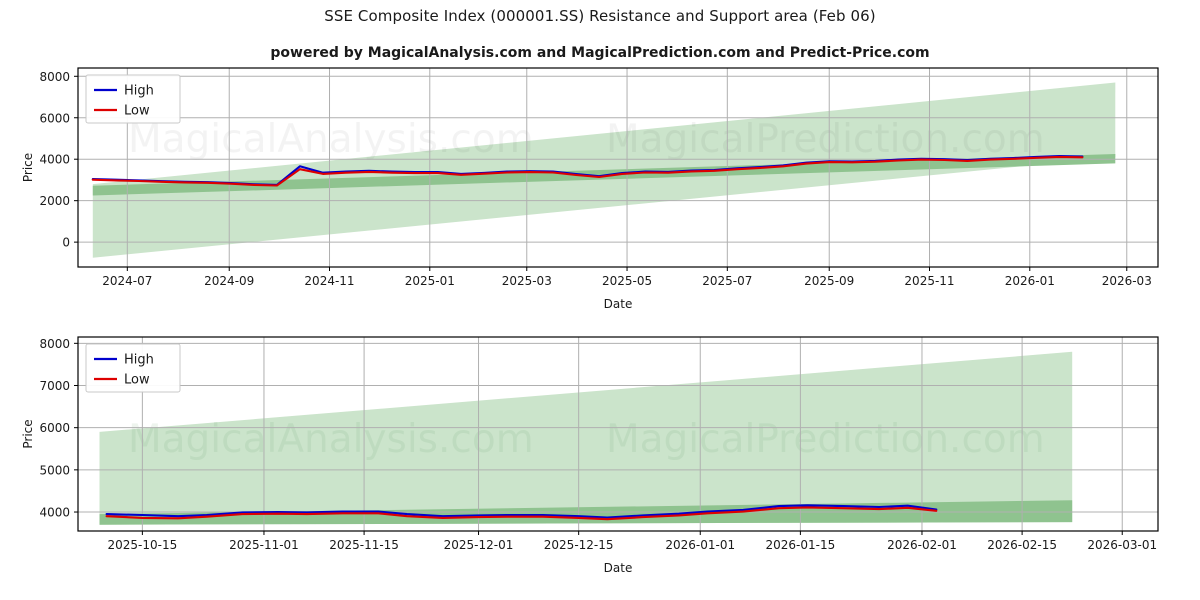  Describe the element at coordinates (479, 545) in the screenshot. I see `x-tick-label: 2025-12-01` at that location.